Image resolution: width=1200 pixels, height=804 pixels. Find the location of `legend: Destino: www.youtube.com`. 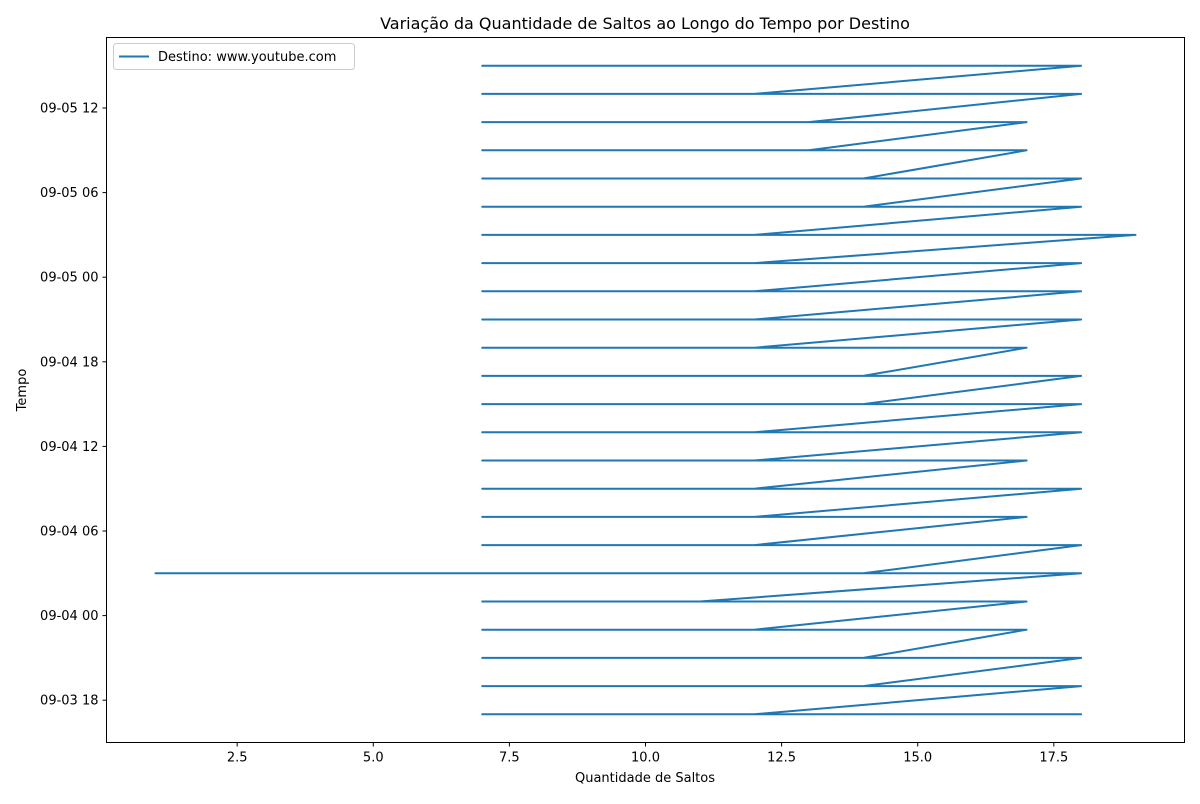

legend: Destino: www.youtube.com is located at coordinates (234, 56).